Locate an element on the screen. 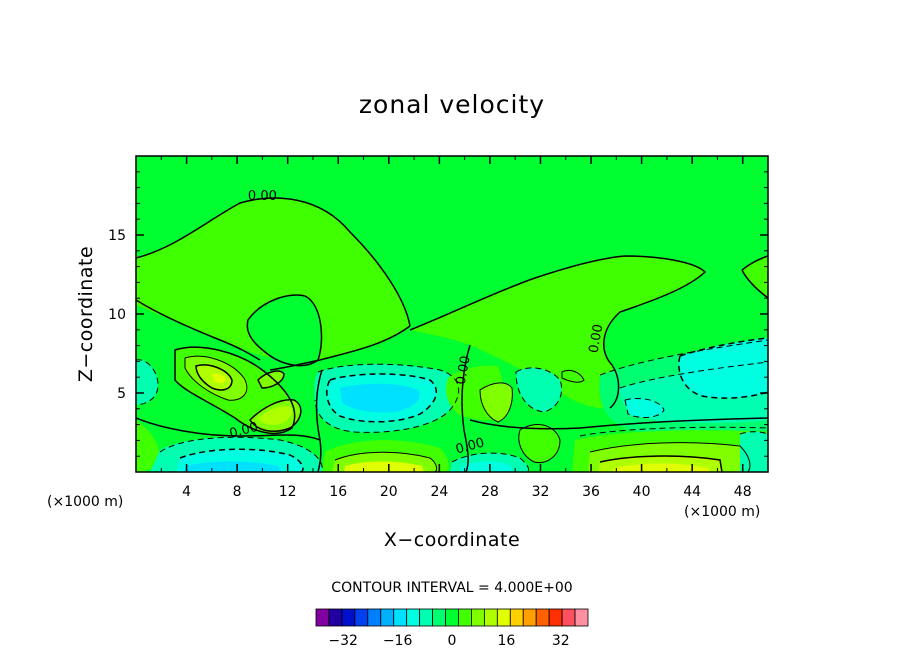  x-tick-label: 16 is located at coordinates (338, 492).